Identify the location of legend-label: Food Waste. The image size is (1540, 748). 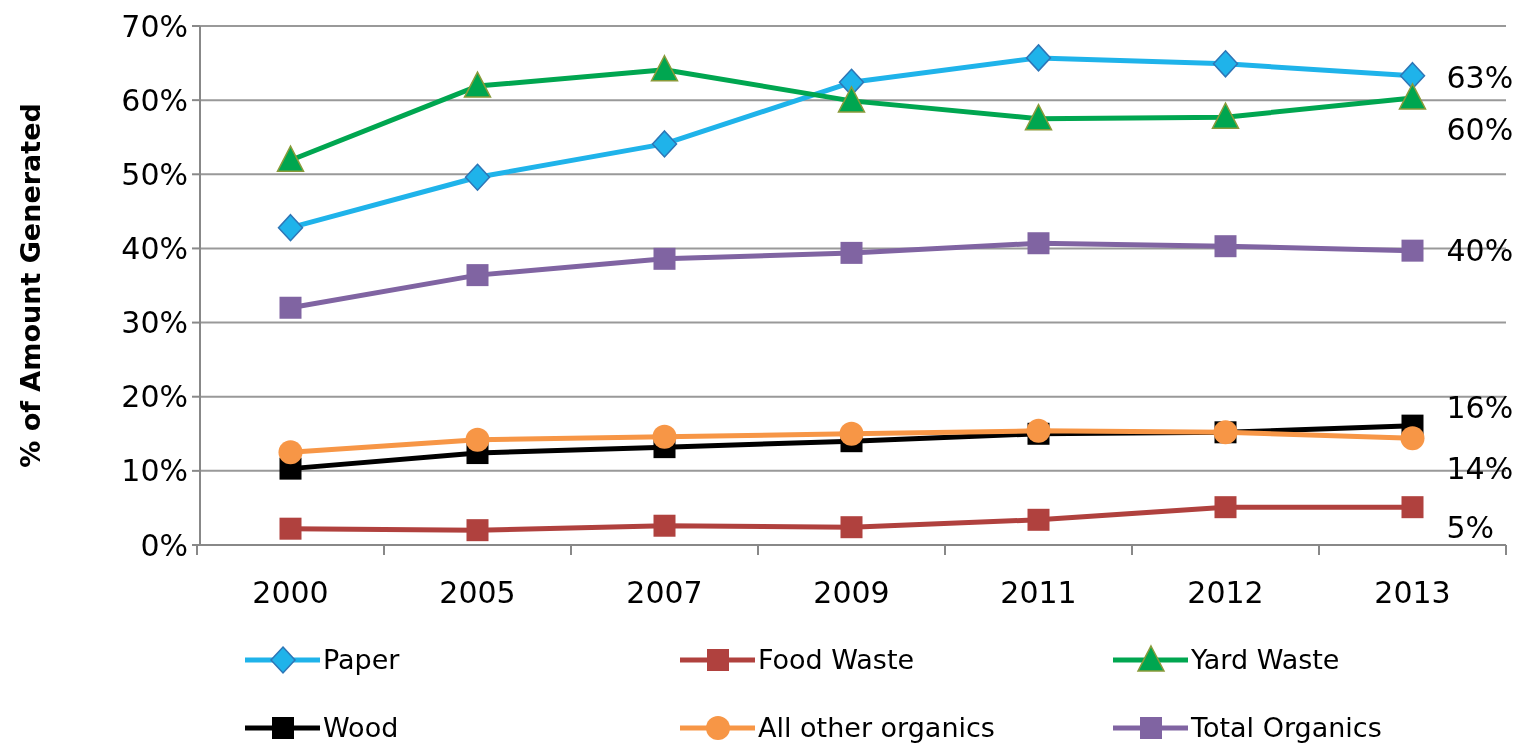
(836, 660).